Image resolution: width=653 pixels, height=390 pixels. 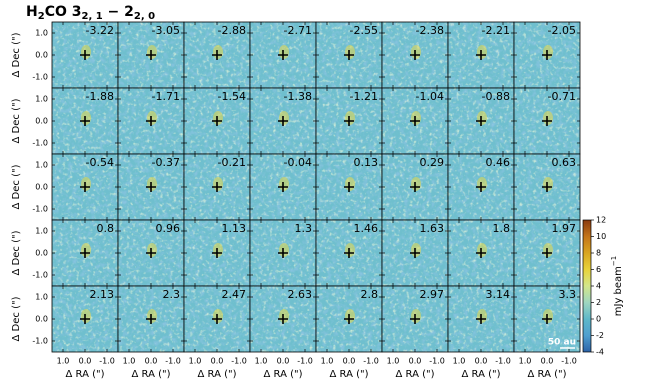 What do you see at coordinates (430, 30) in the screenshot?
I see `channel-velocity: -2.38` at bounding box center [430, 30].